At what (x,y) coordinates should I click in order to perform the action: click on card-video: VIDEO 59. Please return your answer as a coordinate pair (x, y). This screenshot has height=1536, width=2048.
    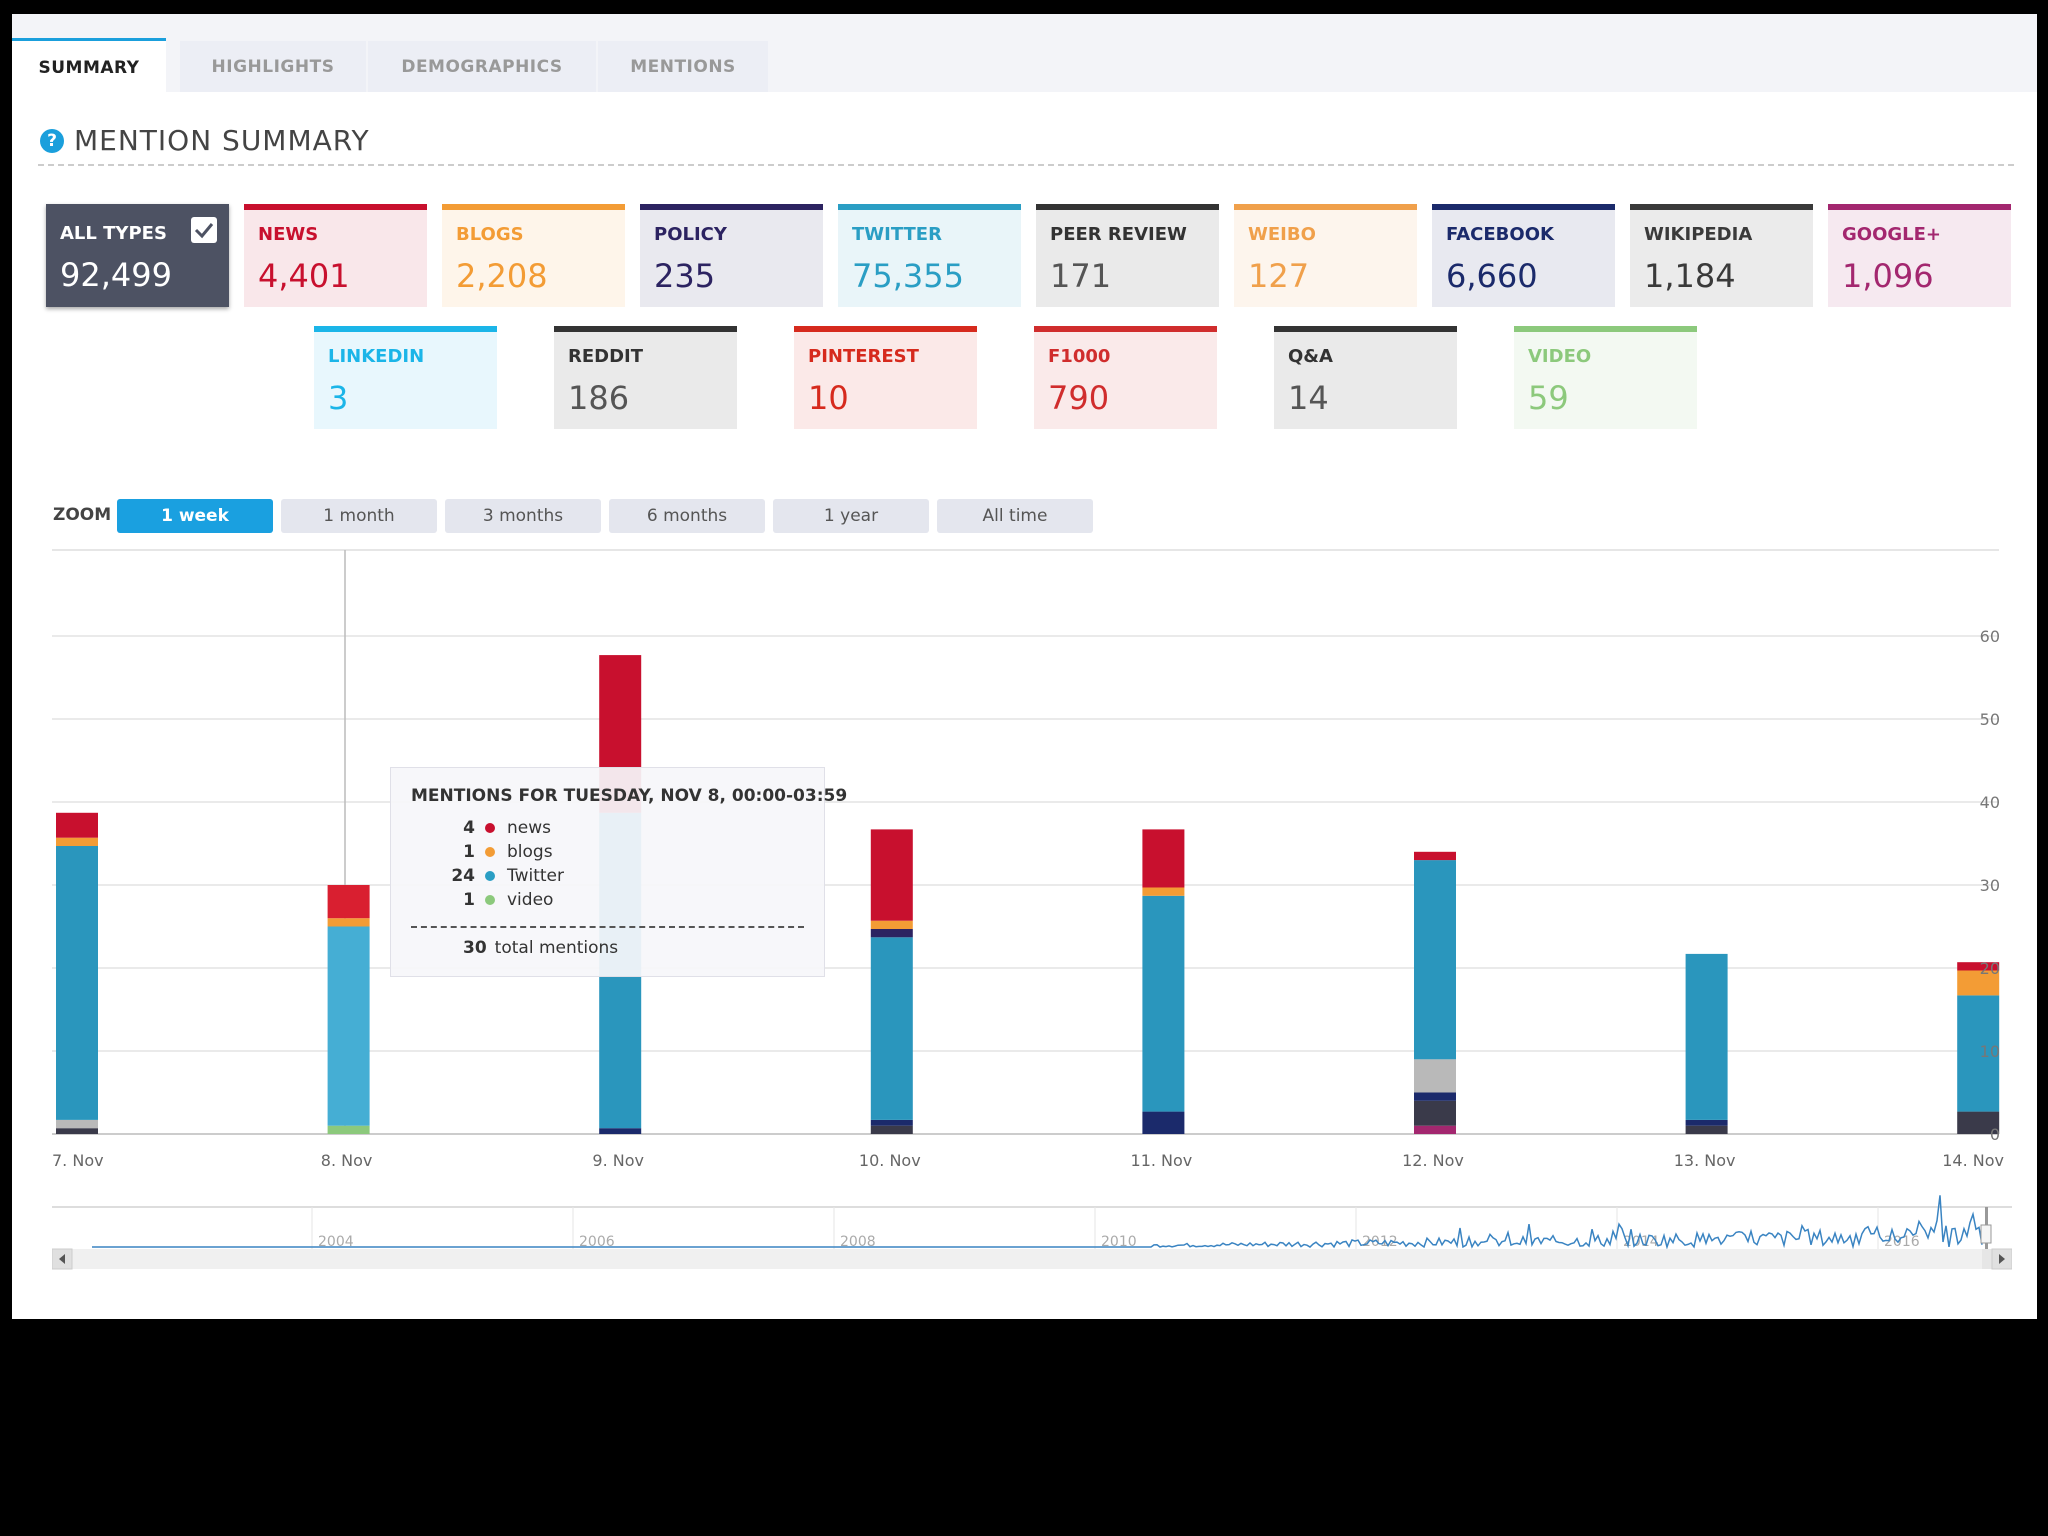
    Looking at the image, I should click on (1605, 377).